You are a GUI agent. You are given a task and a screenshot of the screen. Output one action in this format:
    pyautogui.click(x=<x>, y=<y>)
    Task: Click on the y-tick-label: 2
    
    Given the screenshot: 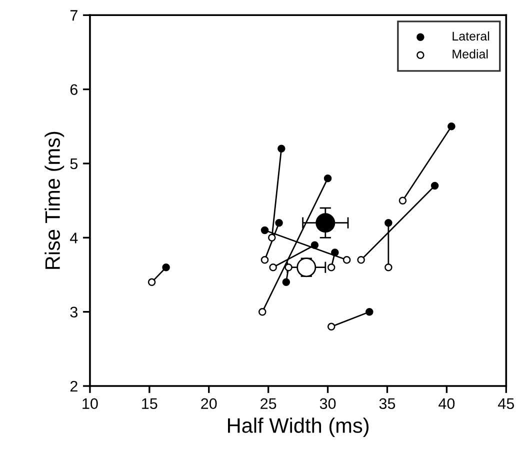 What is the action you would take?
    pyautogui.click(x=74, y=386)
    